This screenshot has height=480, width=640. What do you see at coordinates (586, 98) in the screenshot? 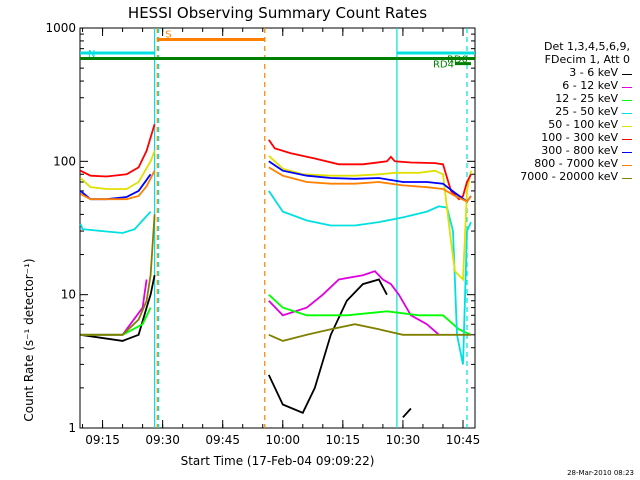
I see `legend-label: 12 - 25 keV` at bounding box center [586, 98].